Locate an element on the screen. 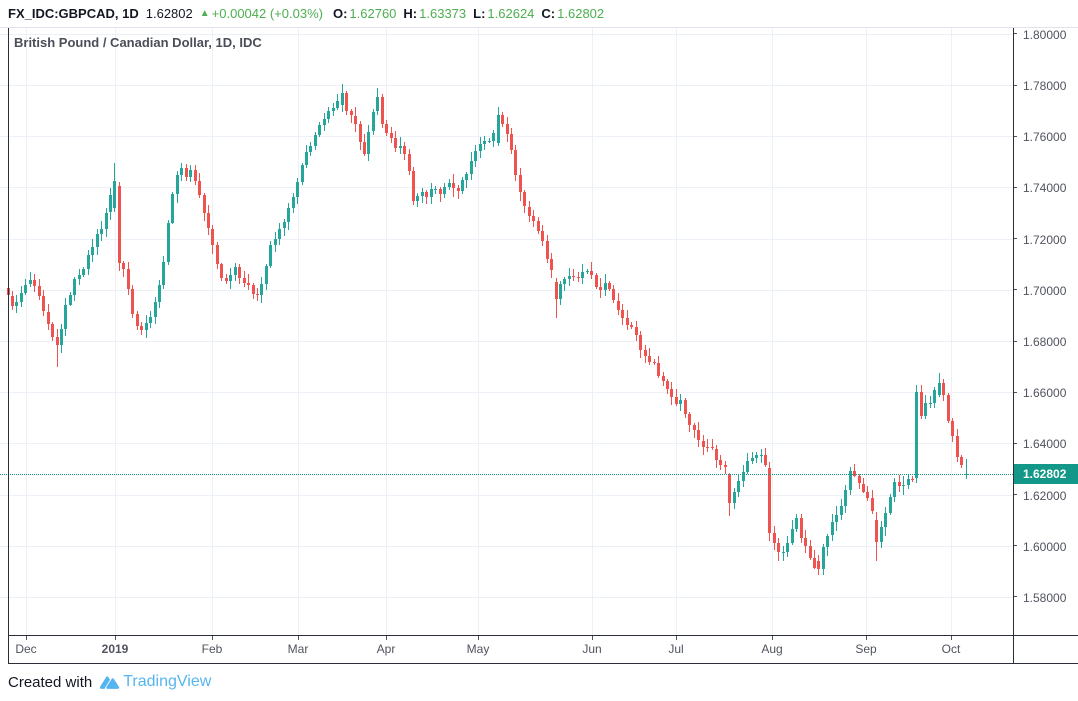  last-price-badge-text: 1.62802 is located at coordinates (1045, 474).